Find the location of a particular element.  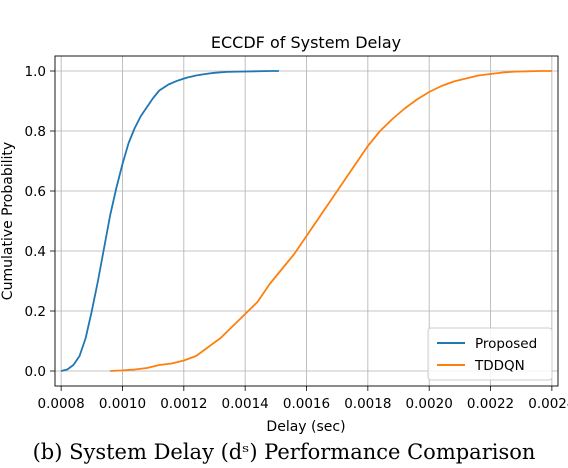

legend-label: Proposed is located at coordinates (506, 344).